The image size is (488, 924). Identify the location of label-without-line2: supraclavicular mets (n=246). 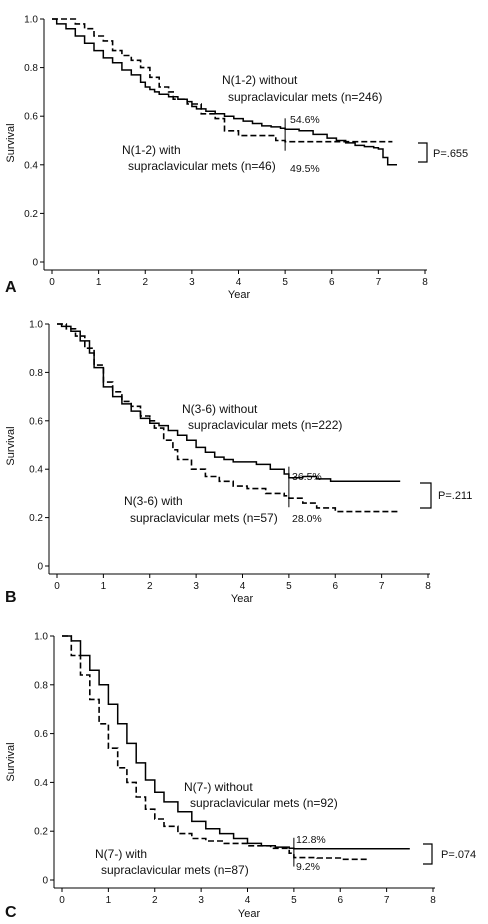
(305, 97).